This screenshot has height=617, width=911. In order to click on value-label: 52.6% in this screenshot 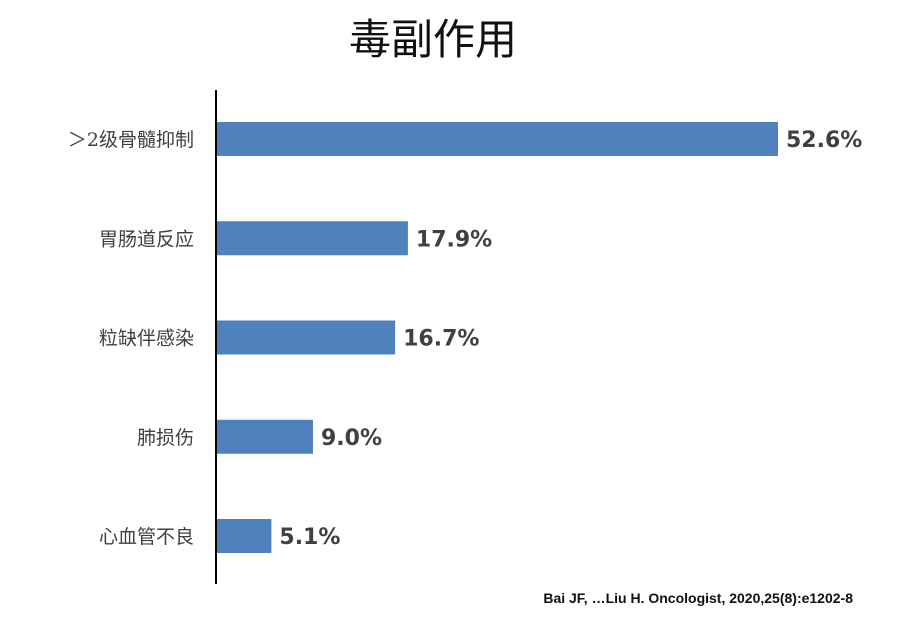, I will do `click(824, 140)`.